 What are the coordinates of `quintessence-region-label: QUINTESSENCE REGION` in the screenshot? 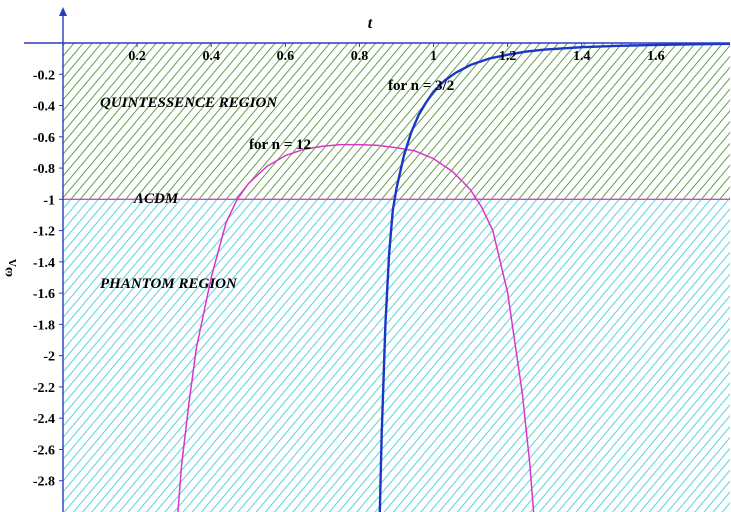 It's located at (189, 103).